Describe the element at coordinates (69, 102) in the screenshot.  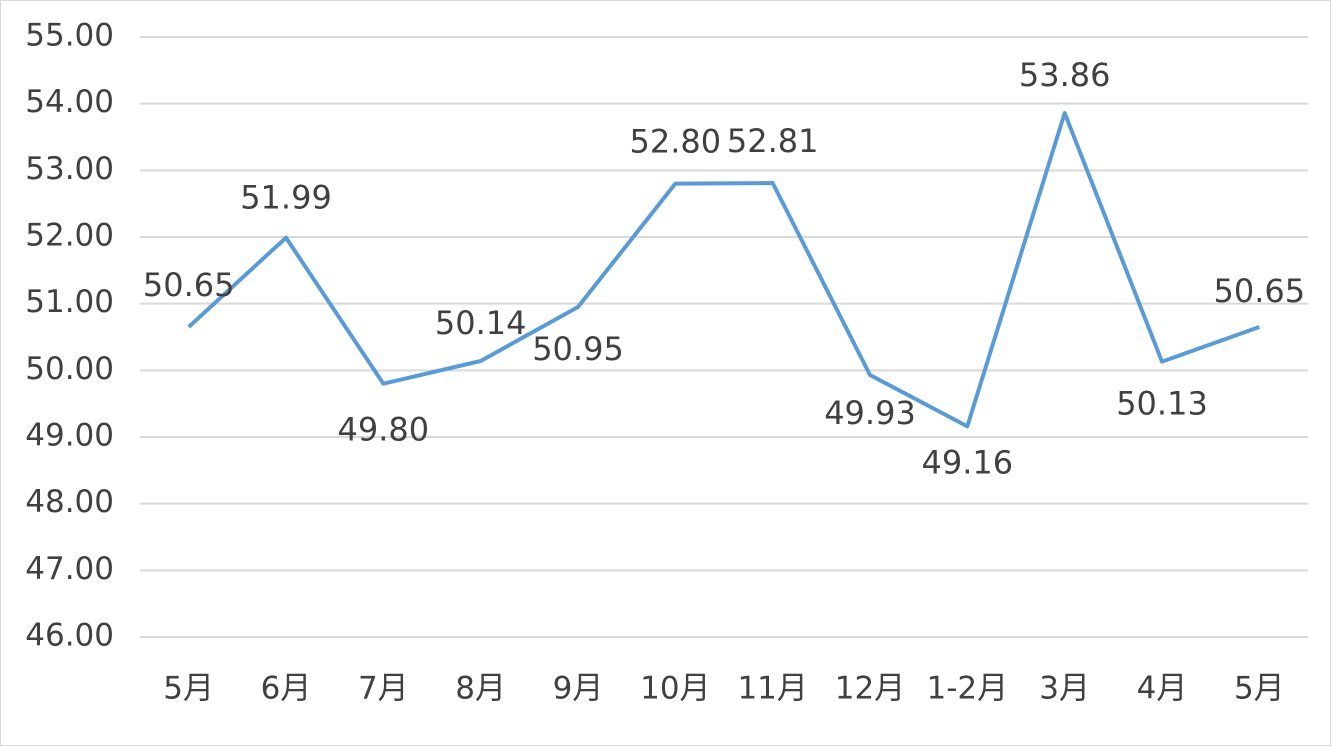
I see `y-tick-label: 54.00` at that location.